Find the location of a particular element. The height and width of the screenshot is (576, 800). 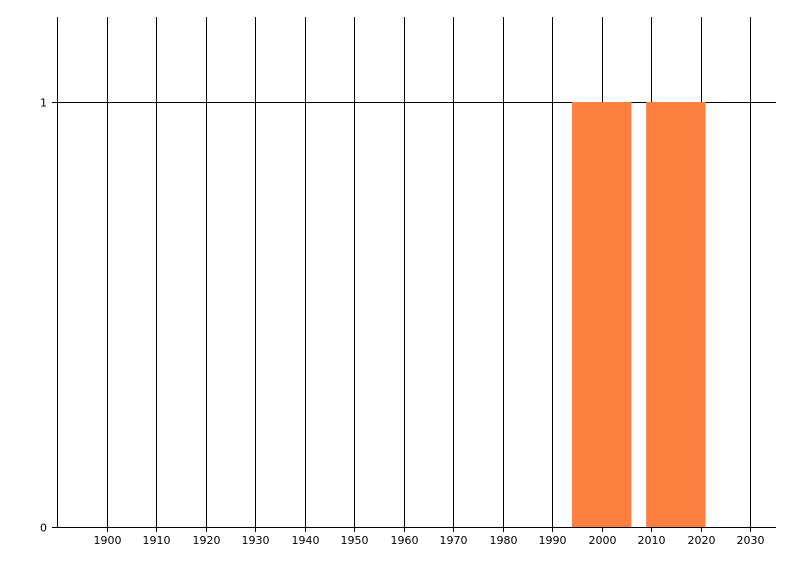

y-tick-label: 1 is located at coordinates (43, 103).